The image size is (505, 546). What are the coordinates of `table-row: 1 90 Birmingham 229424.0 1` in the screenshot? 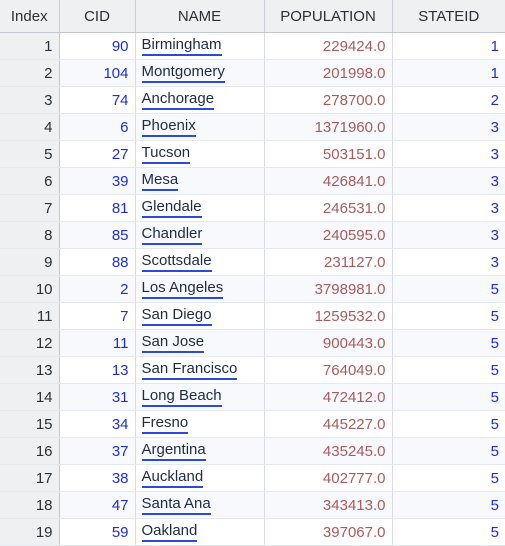 It's located at (252, 46).